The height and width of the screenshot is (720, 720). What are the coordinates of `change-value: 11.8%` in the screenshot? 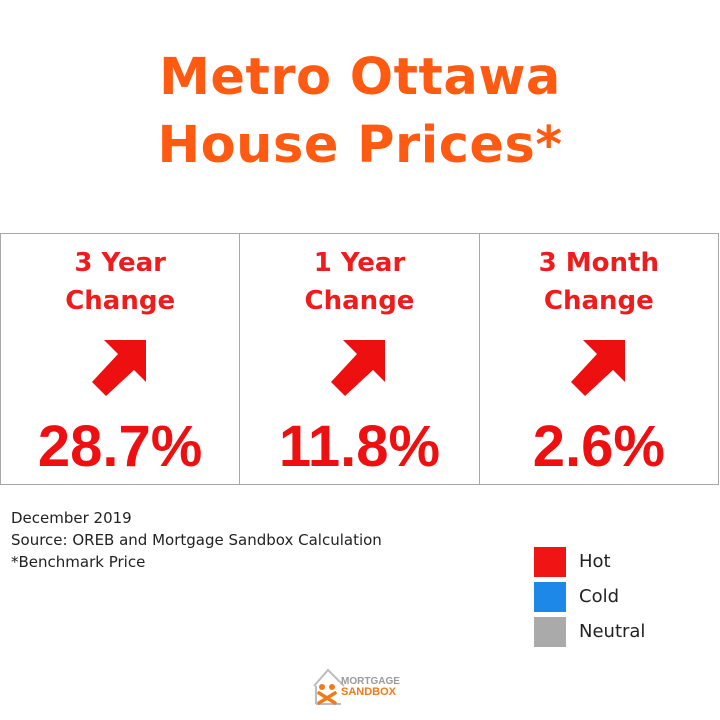 It's located at (359, 446).